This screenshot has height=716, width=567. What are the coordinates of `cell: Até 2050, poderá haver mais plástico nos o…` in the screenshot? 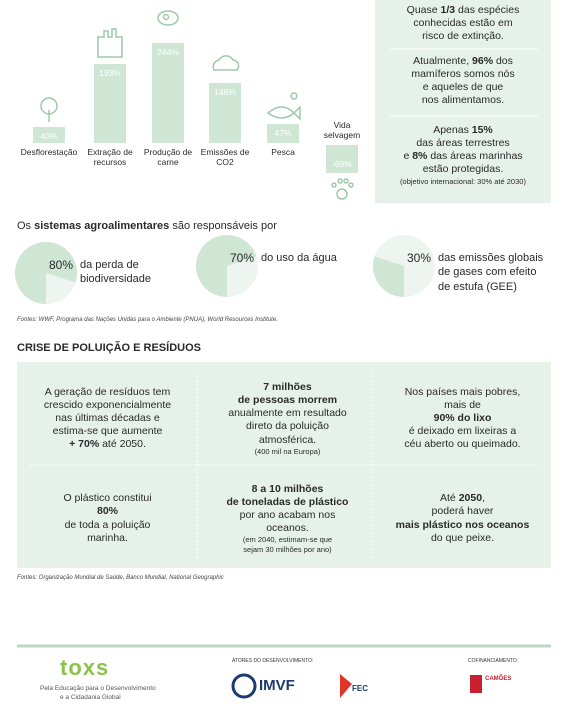 It's located at (462, 518).